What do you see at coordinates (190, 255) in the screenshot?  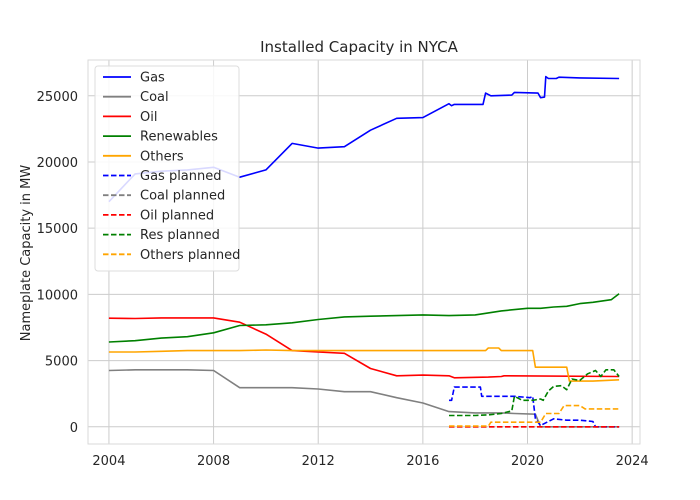 I see `legend-label: Others planned` at bounding box center [190, 255].